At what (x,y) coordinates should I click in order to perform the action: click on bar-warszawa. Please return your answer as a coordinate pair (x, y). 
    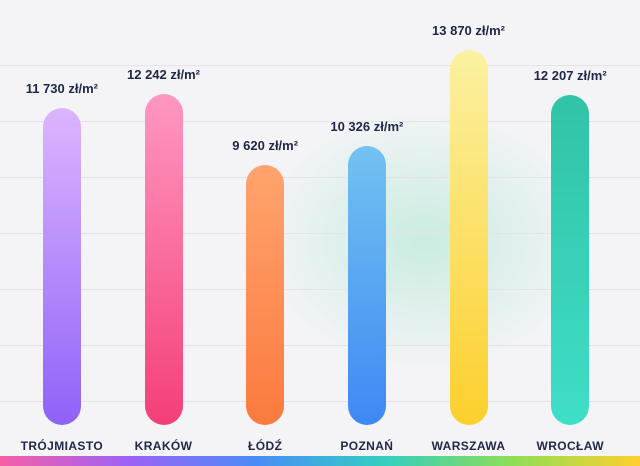
    Looking at the image, I should click on (468, 237).